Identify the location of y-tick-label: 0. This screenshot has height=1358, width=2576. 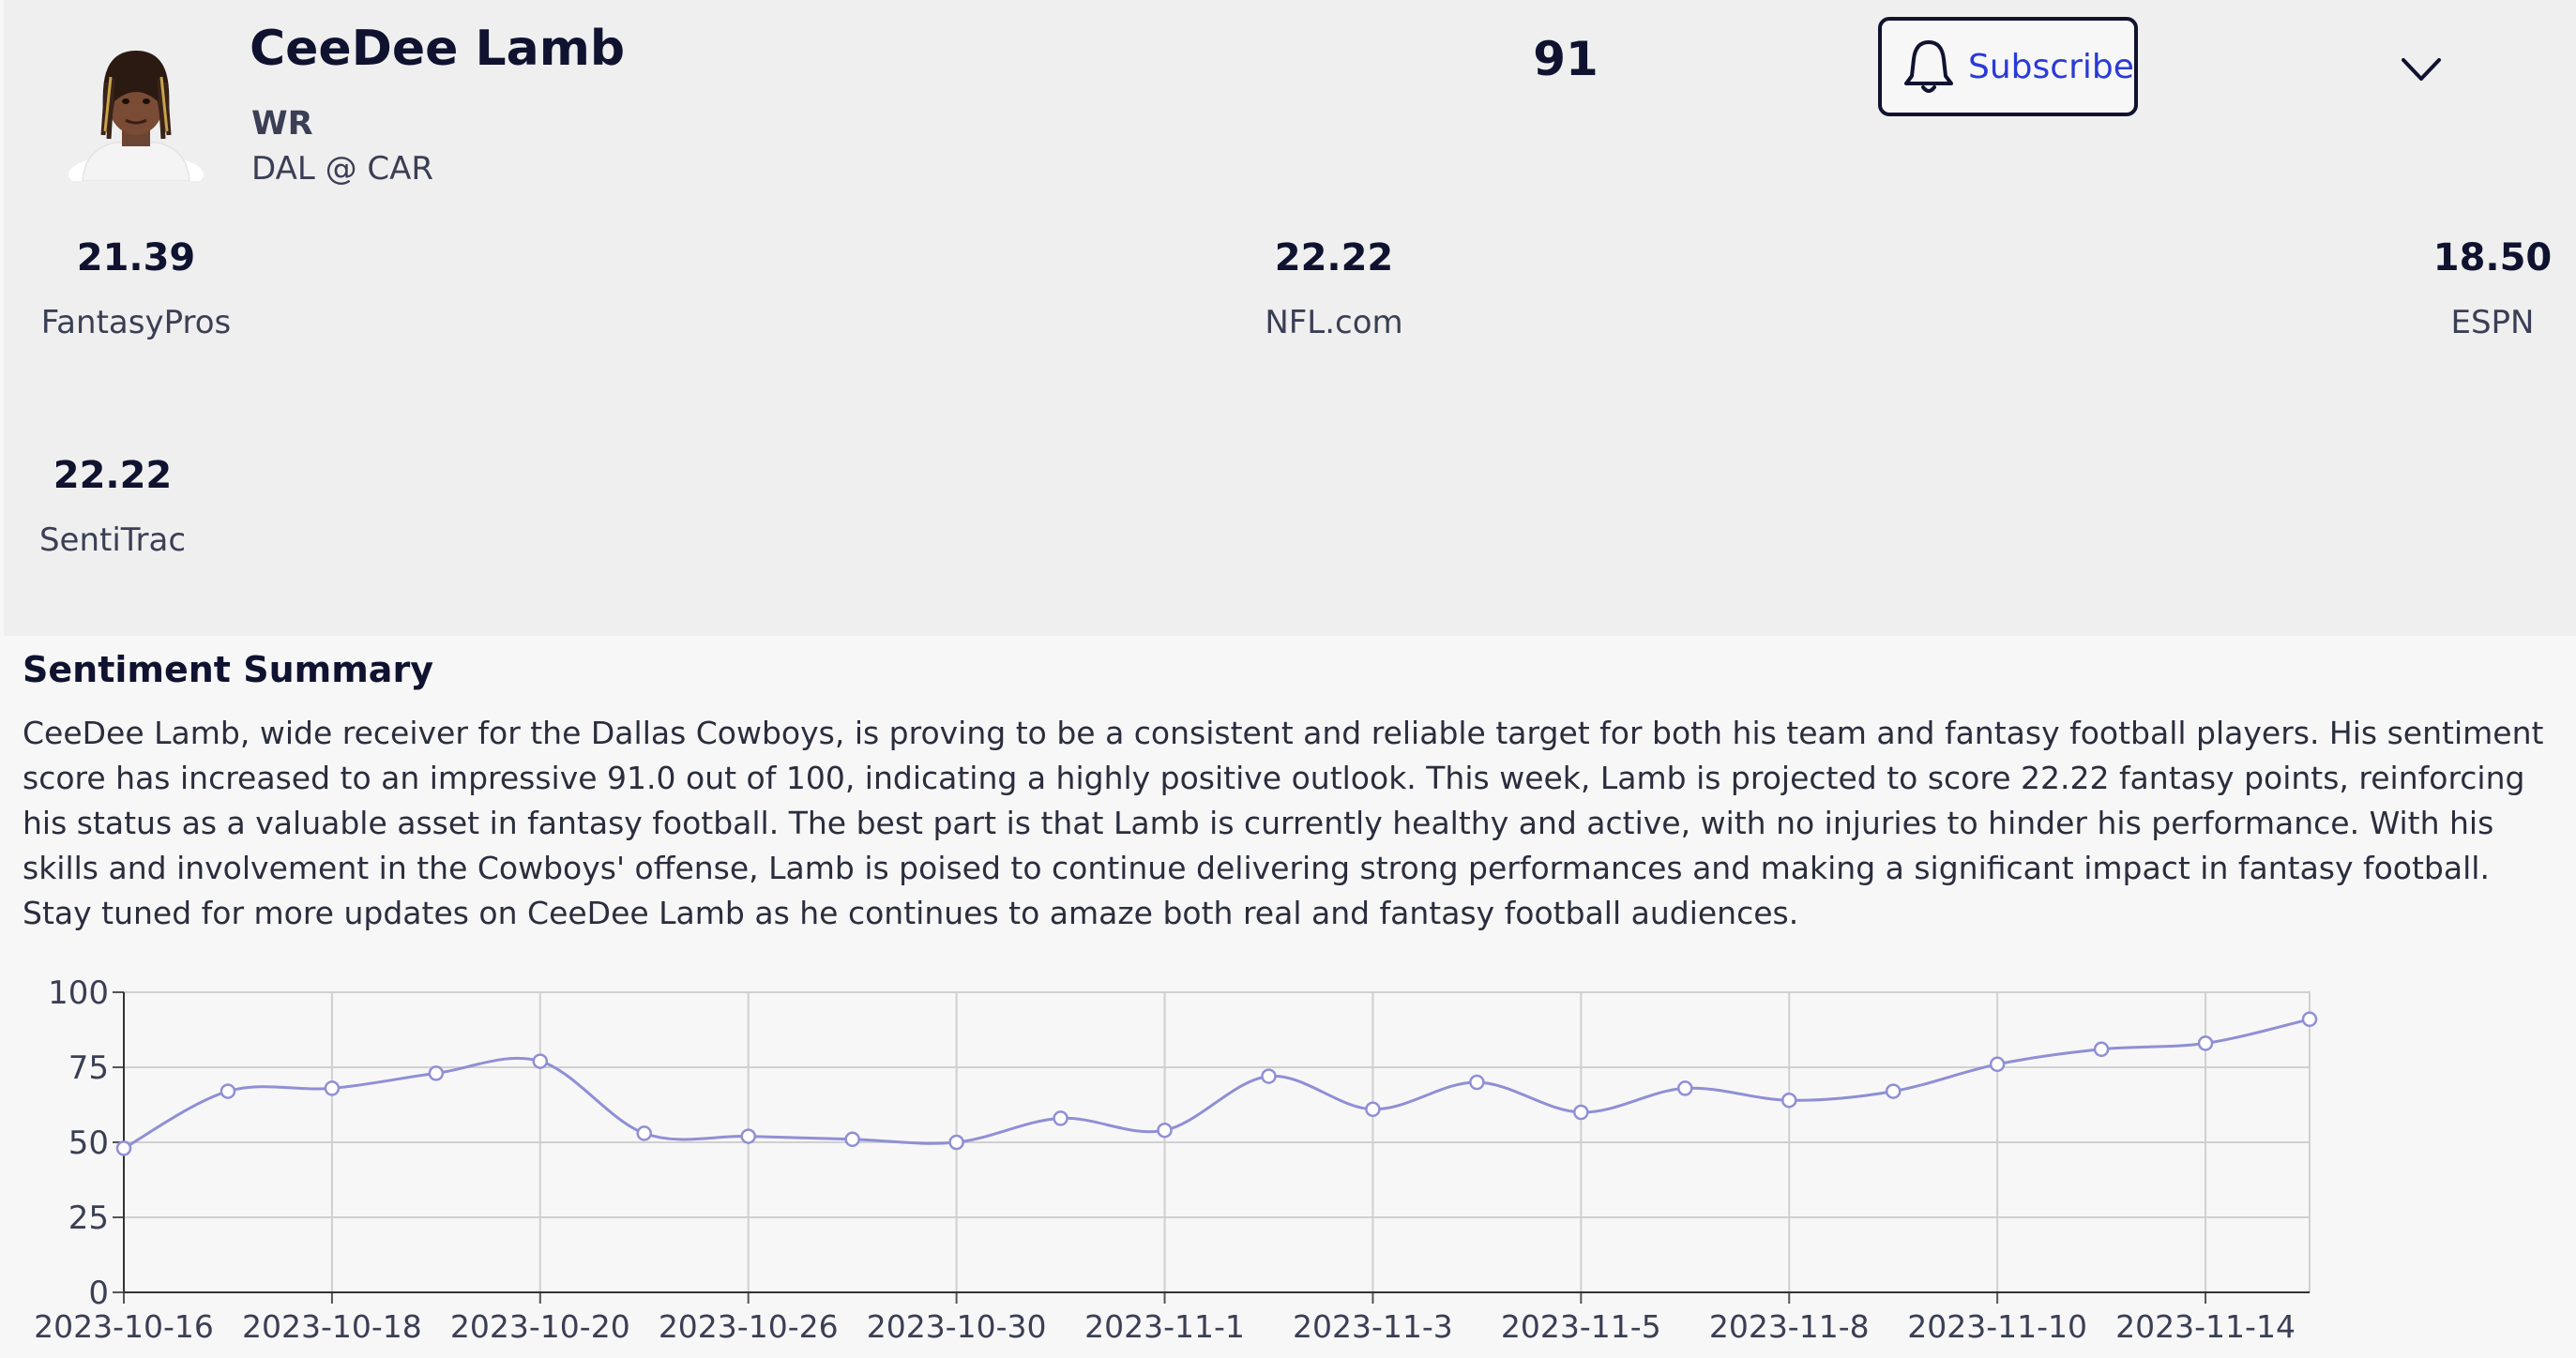
(99, 1293).